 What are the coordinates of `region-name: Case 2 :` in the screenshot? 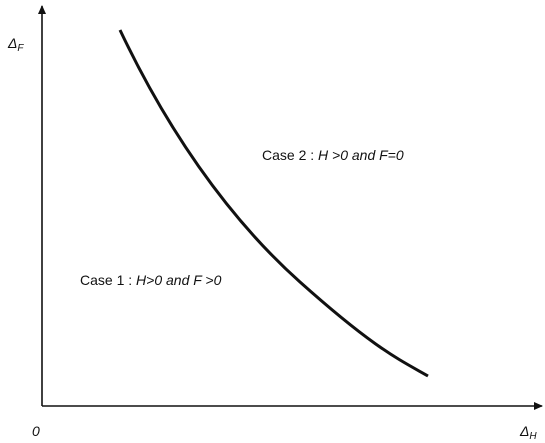 It's located at (288, 155).